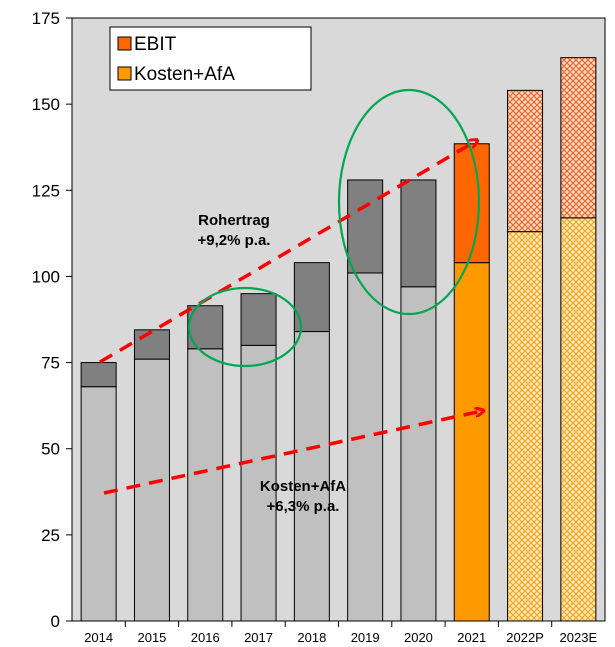 The width and height of the screenshot is (615, 647). Describe the element at coordinates (52, 320) in the screenshot. I see `y-axis: 0 25 50 75 100 125 150 175` at that location.